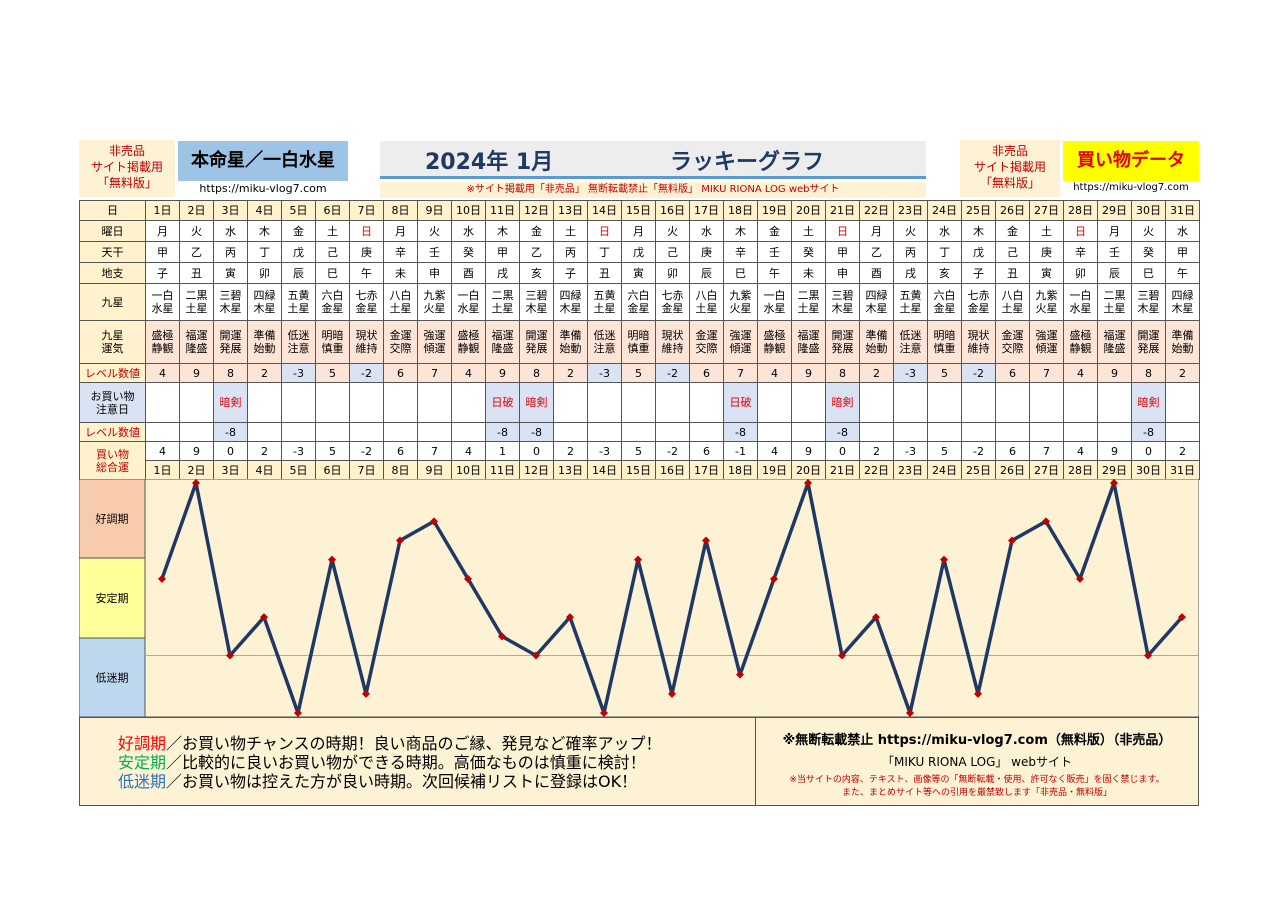 The height and width of the screenshot is (905, 1280). What do you see at coordinates (570, 451) in the screenshot?
I see `total-value: 2` at bounding box center [570, 451].